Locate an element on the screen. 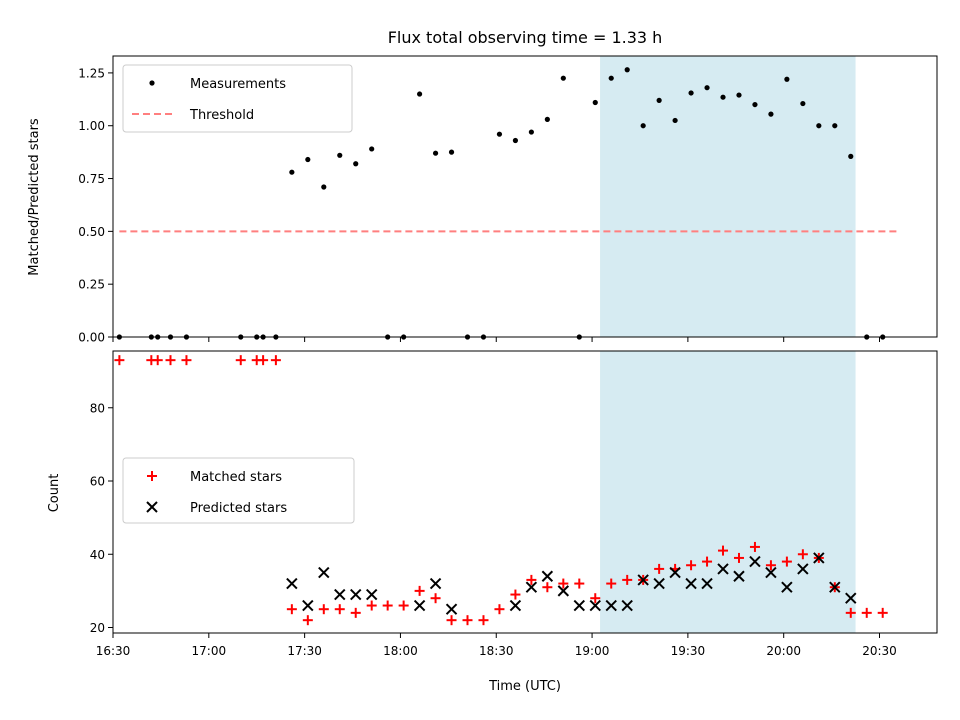 The width and height of the screenshot is (960, 720). observing-span-shade-bottom is located at coordinates (728, 492).